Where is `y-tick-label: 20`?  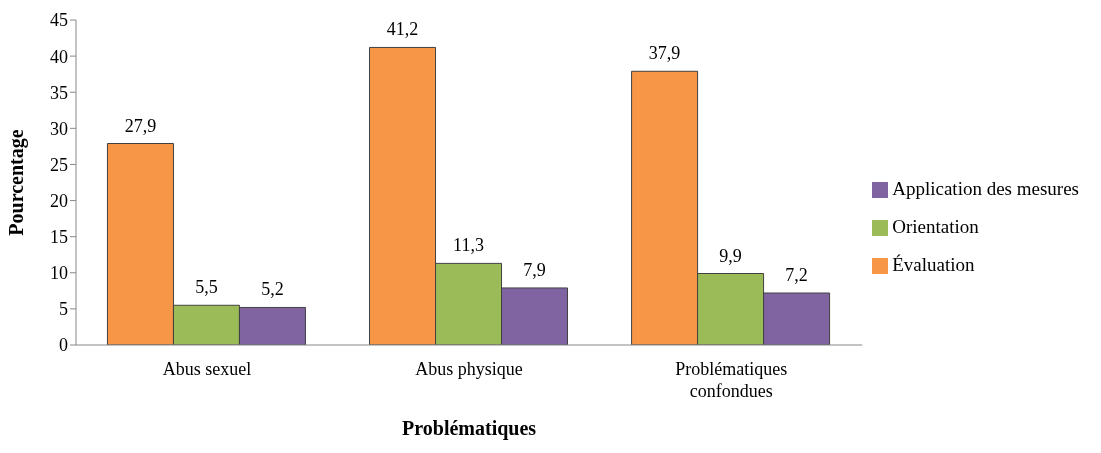 y-tick-label: 20 is located at coordinates (59, 200).